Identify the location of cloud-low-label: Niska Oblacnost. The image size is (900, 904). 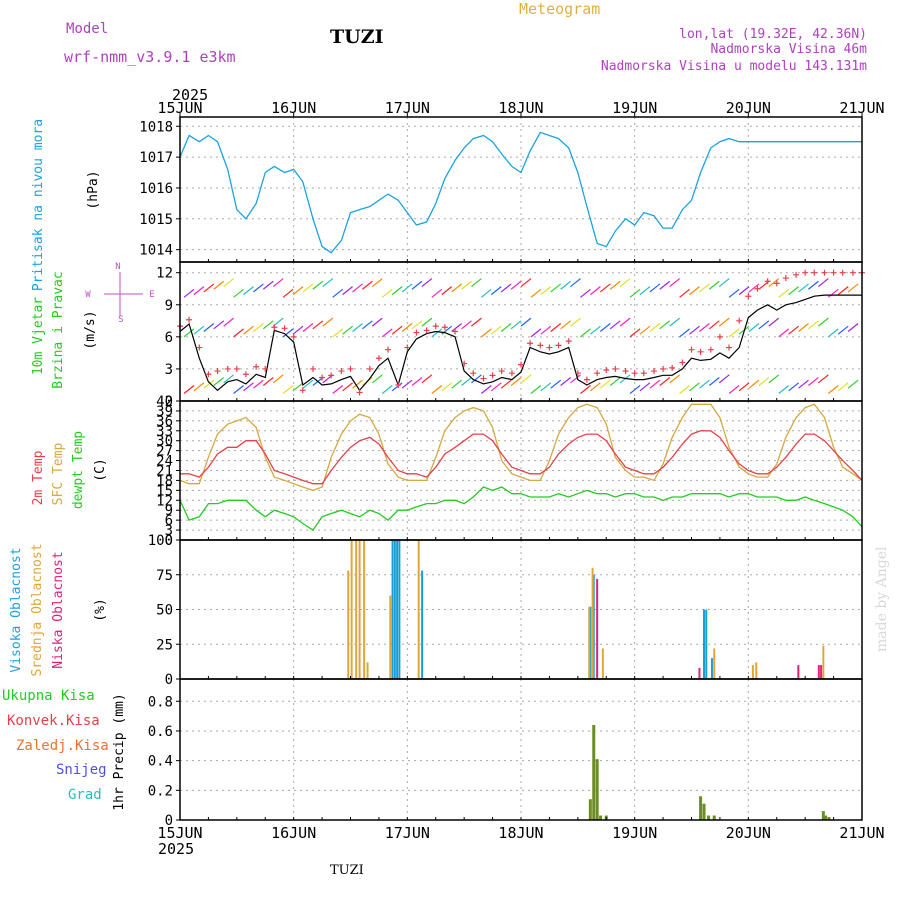
(58, 609).